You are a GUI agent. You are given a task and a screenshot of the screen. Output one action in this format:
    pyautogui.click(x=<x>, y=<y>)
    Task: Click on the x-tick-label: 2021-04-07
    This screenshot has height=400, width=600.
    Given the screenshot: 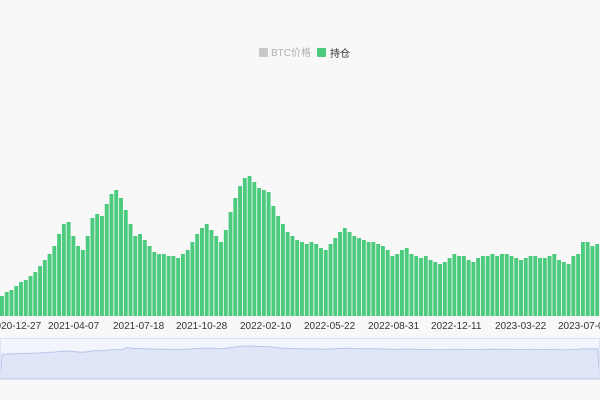 What is the action you would take?
    pyautogui.click(x=74, y=326)
    